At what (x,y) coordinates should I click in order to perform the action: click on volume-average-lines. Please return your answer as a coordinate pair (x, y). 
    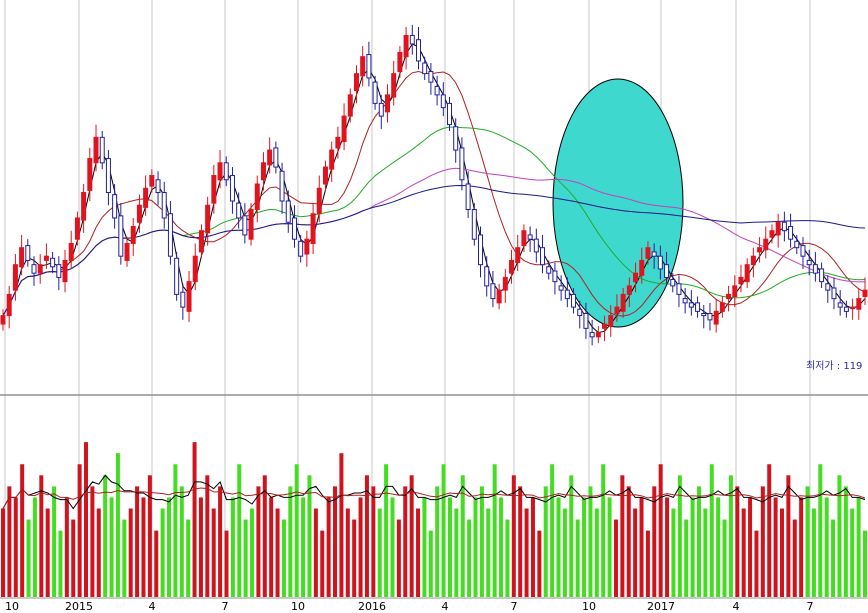
    Looking at the image, I should click on (434, 492).